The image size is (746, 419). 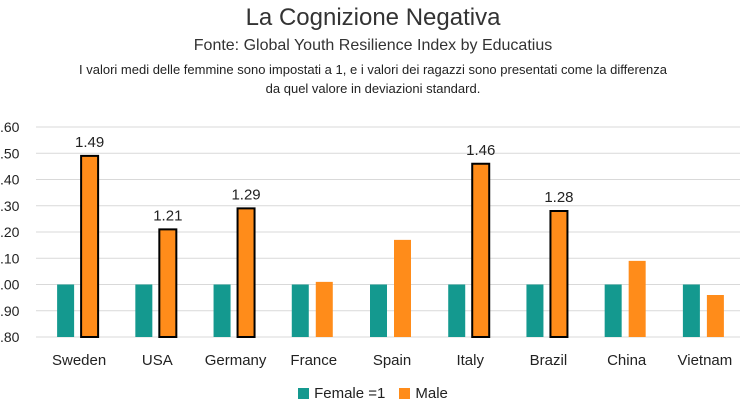 I want to click on chart-title: La Cognizione Negativa, so click(x=373, y=17).